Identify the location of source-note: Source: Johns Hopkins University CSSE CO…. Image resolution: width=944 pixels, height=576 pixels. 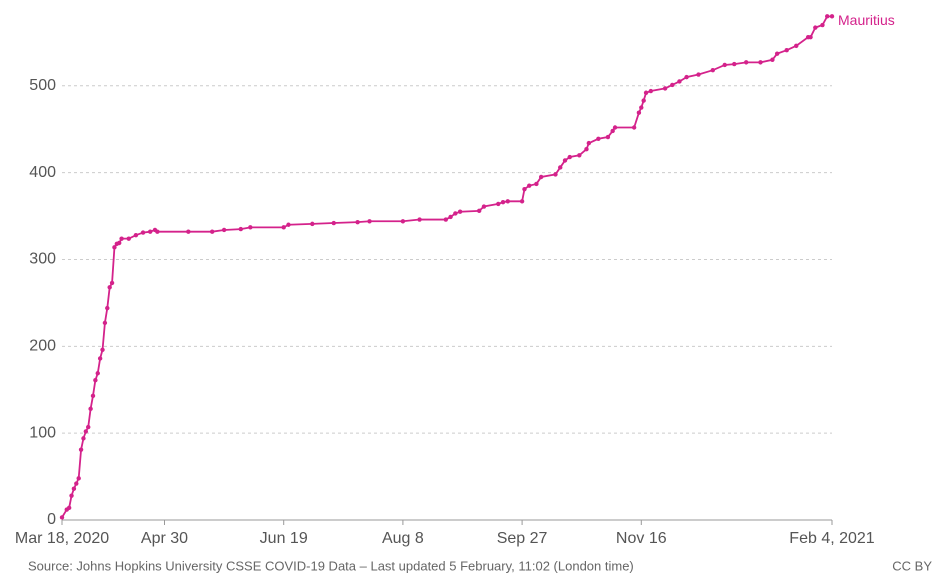
(331, 565).